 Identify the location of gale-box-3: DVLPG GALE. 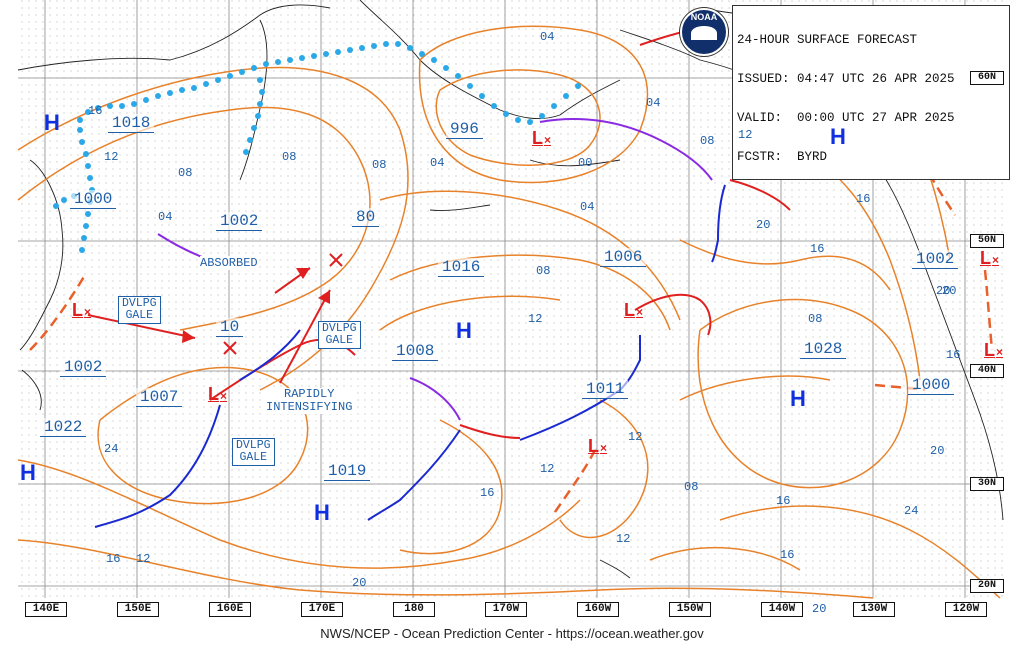
(253, 452).